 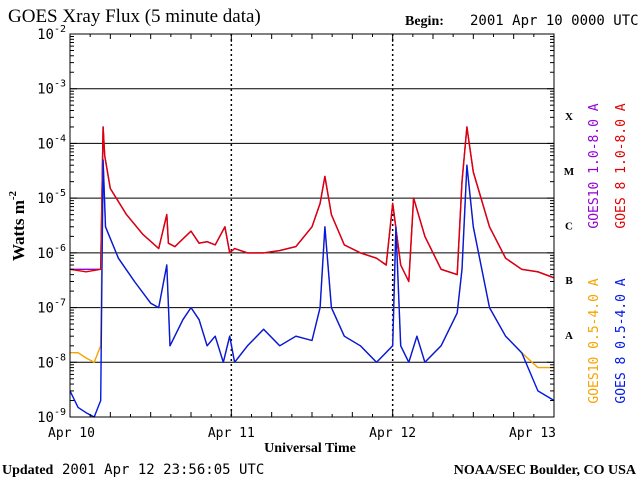 I want to click on flare-class-label: A, so click(x=569, y=336).